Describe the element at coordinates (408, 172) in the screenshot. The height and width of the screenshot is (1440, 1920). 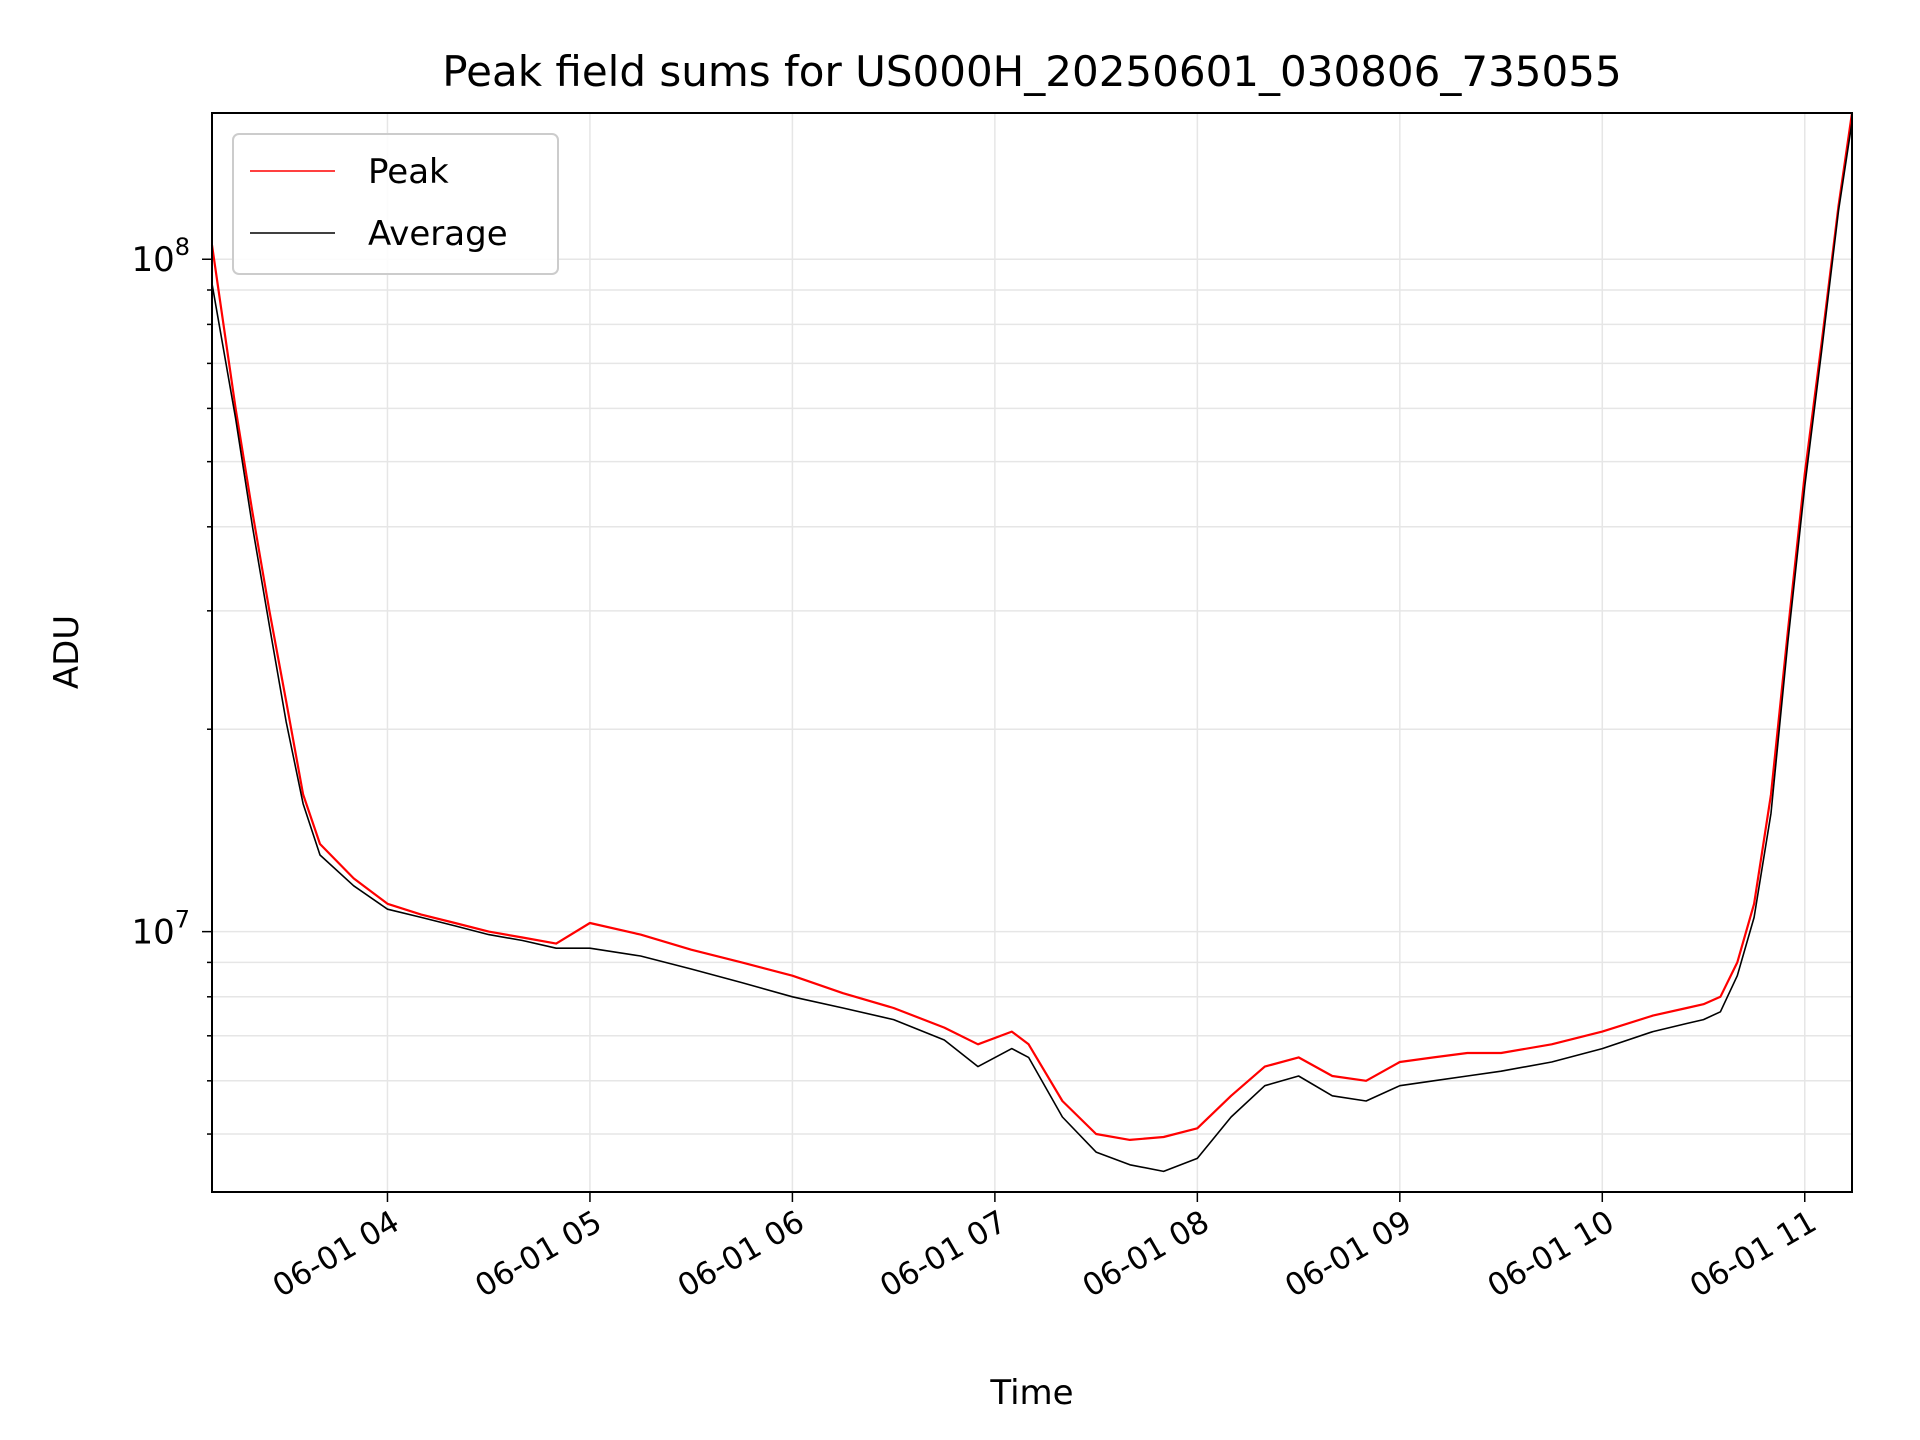
I see `legend-label-peak: Peak` at that location.